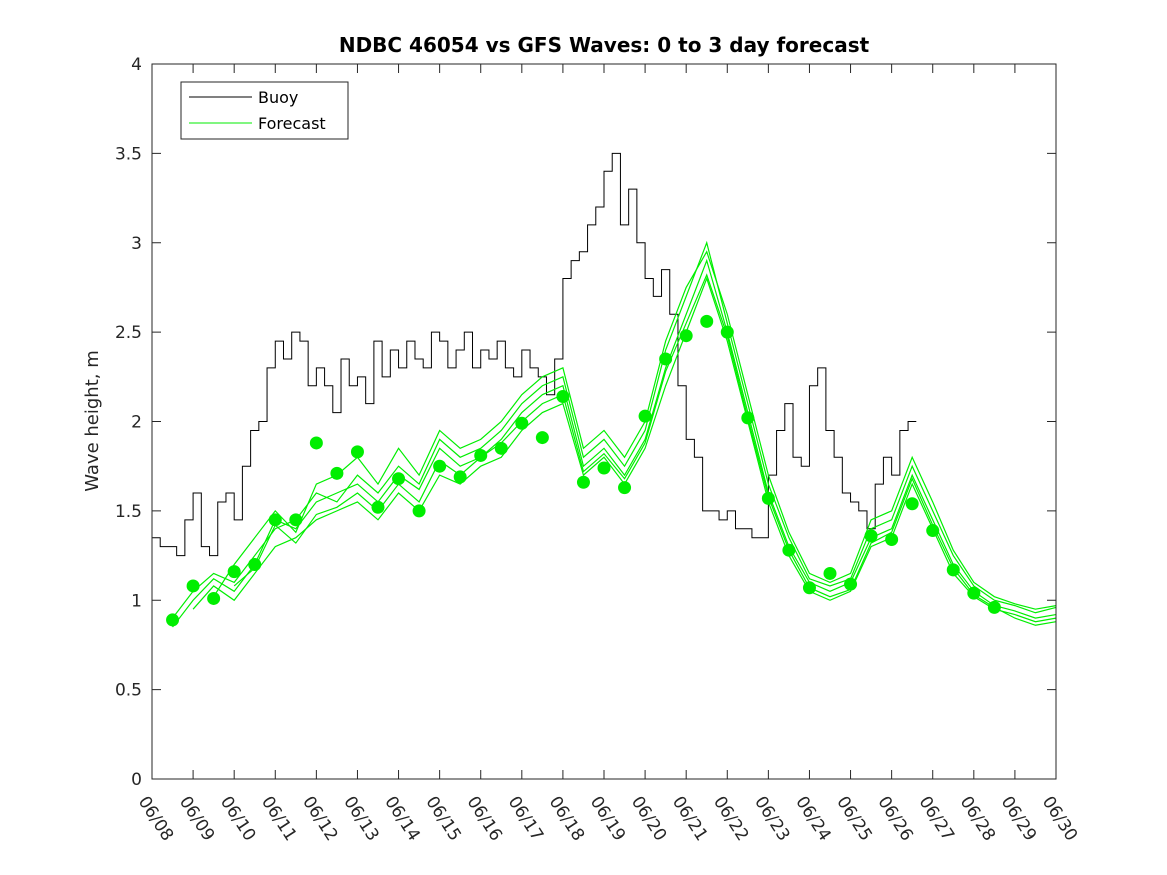 This screenshot has height=875, width=1167. I want to click on legend-box, so click(264, 110).